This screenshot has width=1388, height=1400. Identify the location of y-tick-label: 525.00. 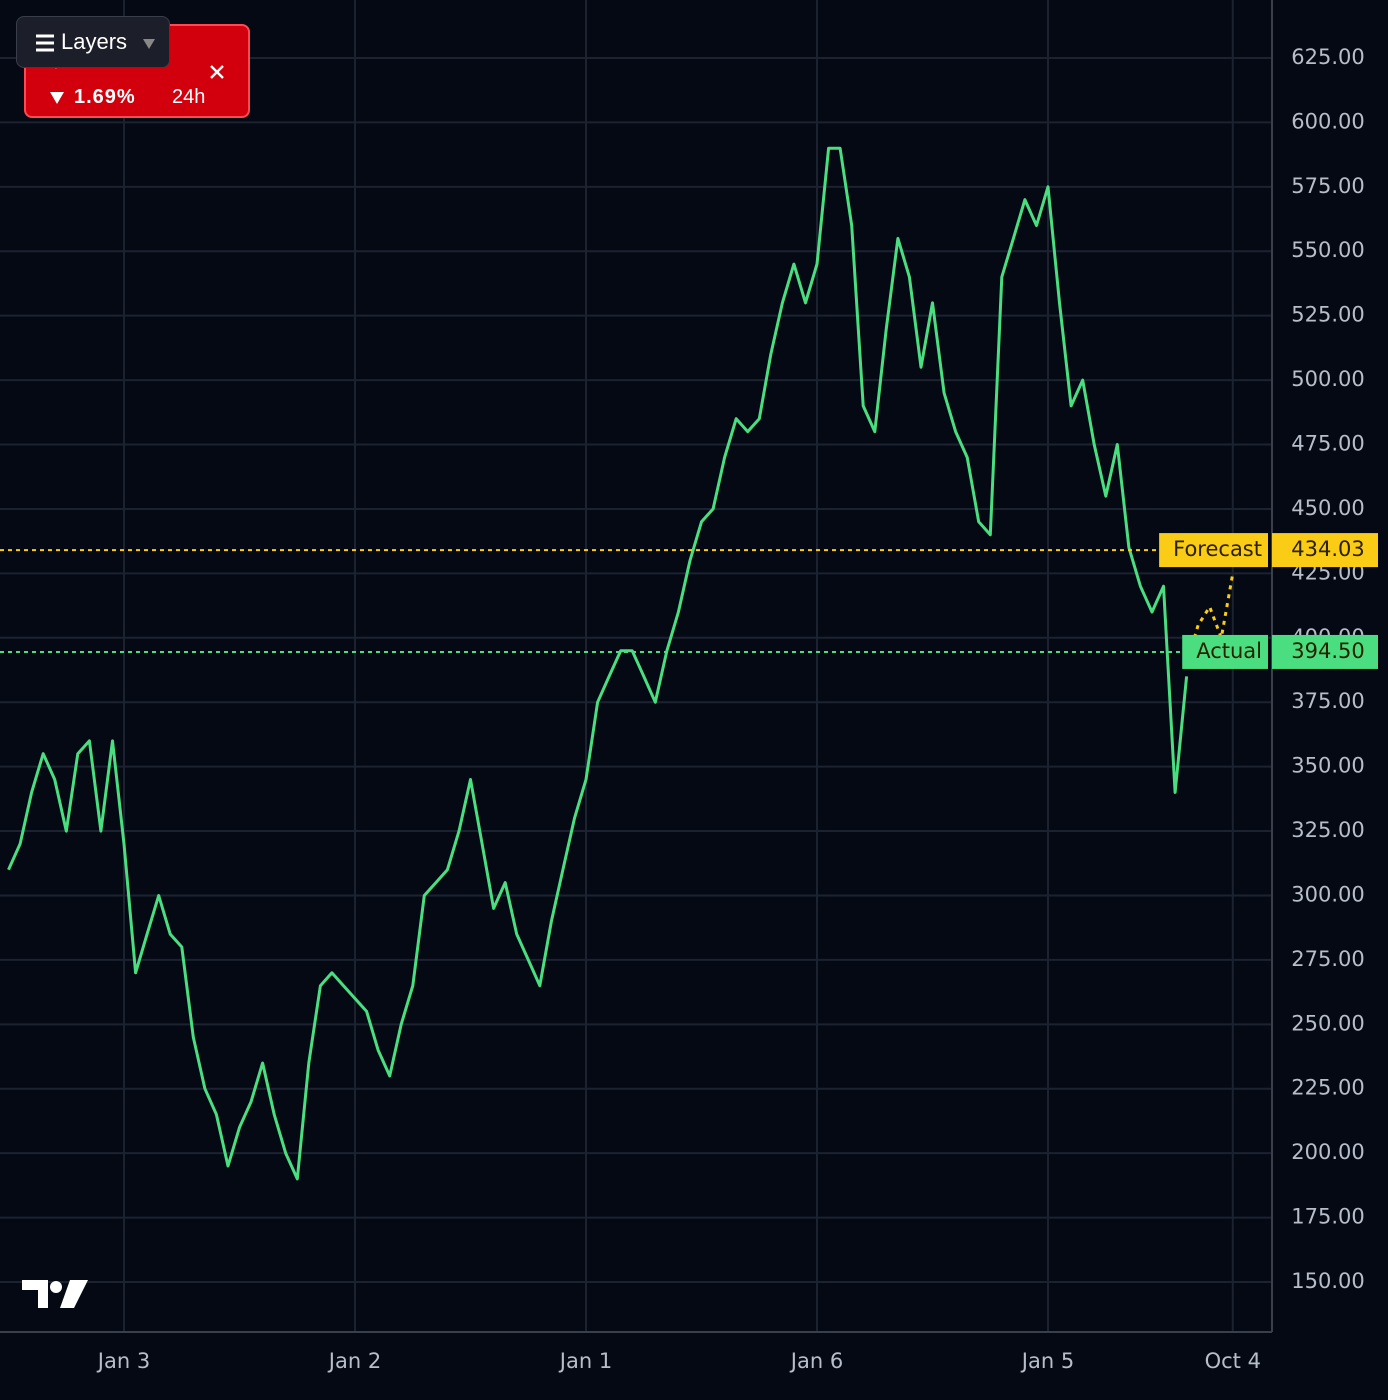
(1327, 315).